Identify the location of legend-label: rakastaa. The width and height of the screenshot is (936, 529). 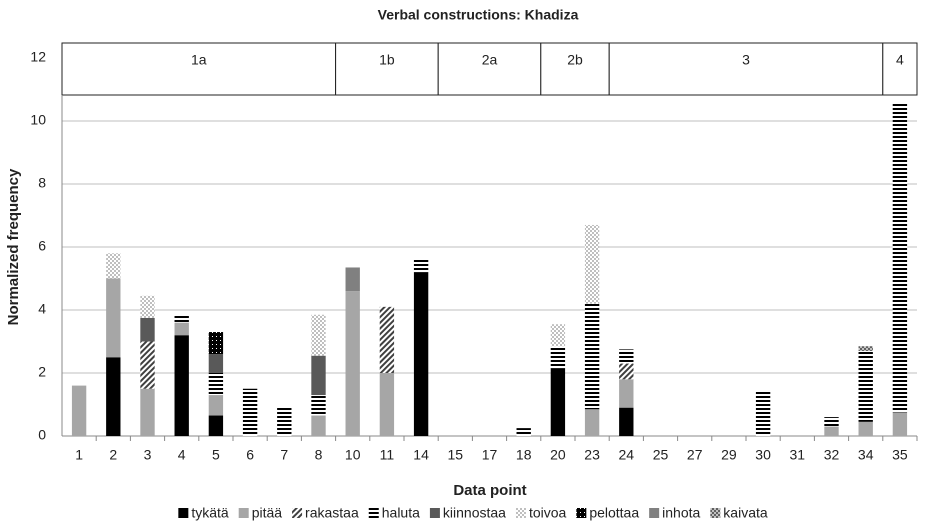
(332, 513).